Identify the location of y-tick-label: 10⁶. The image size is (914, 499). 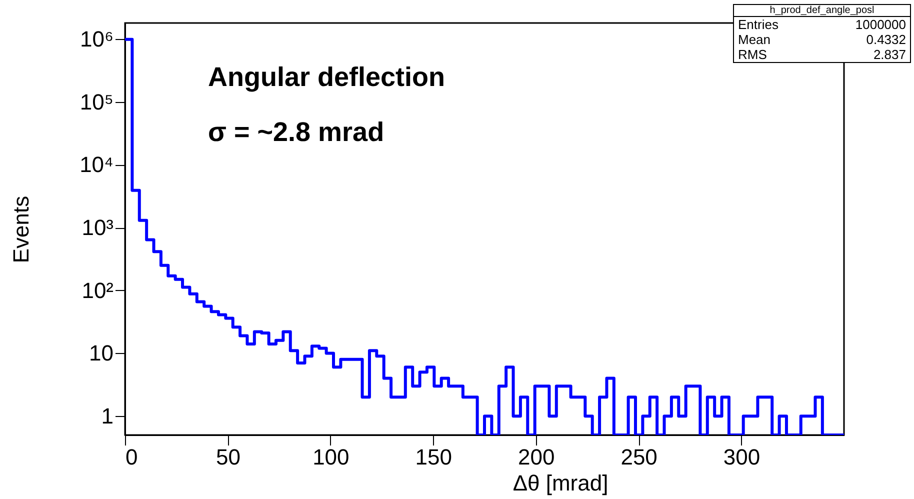
(97, 39).